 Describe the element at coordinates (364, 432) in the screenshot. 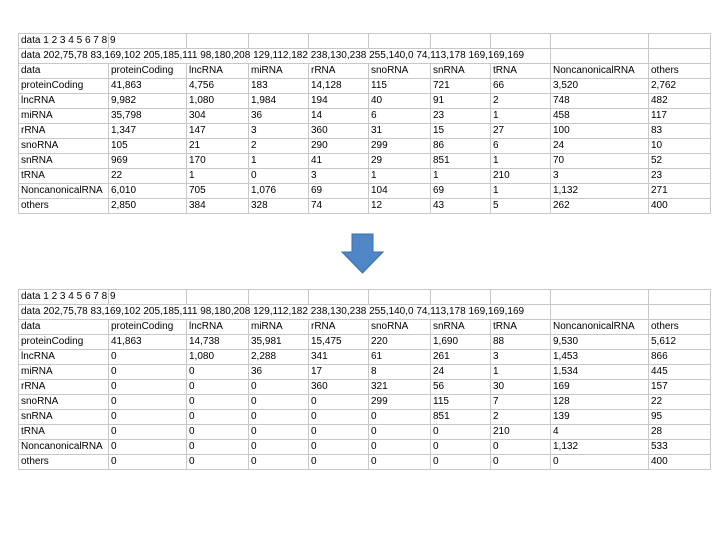

I see `table-row: tRNA 0 0 0 0 0 0 210 4 28` at that location.